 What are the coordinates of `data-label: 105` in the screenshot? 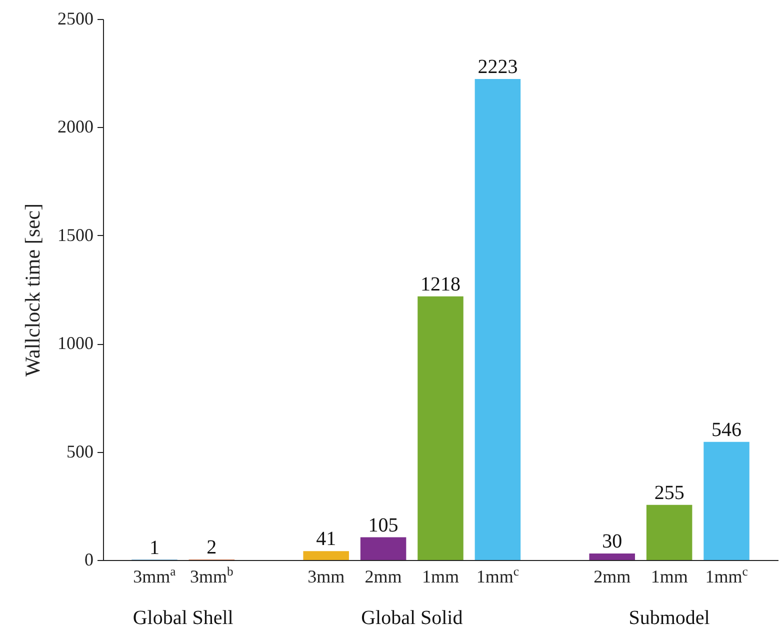 It's located at (383, 525).